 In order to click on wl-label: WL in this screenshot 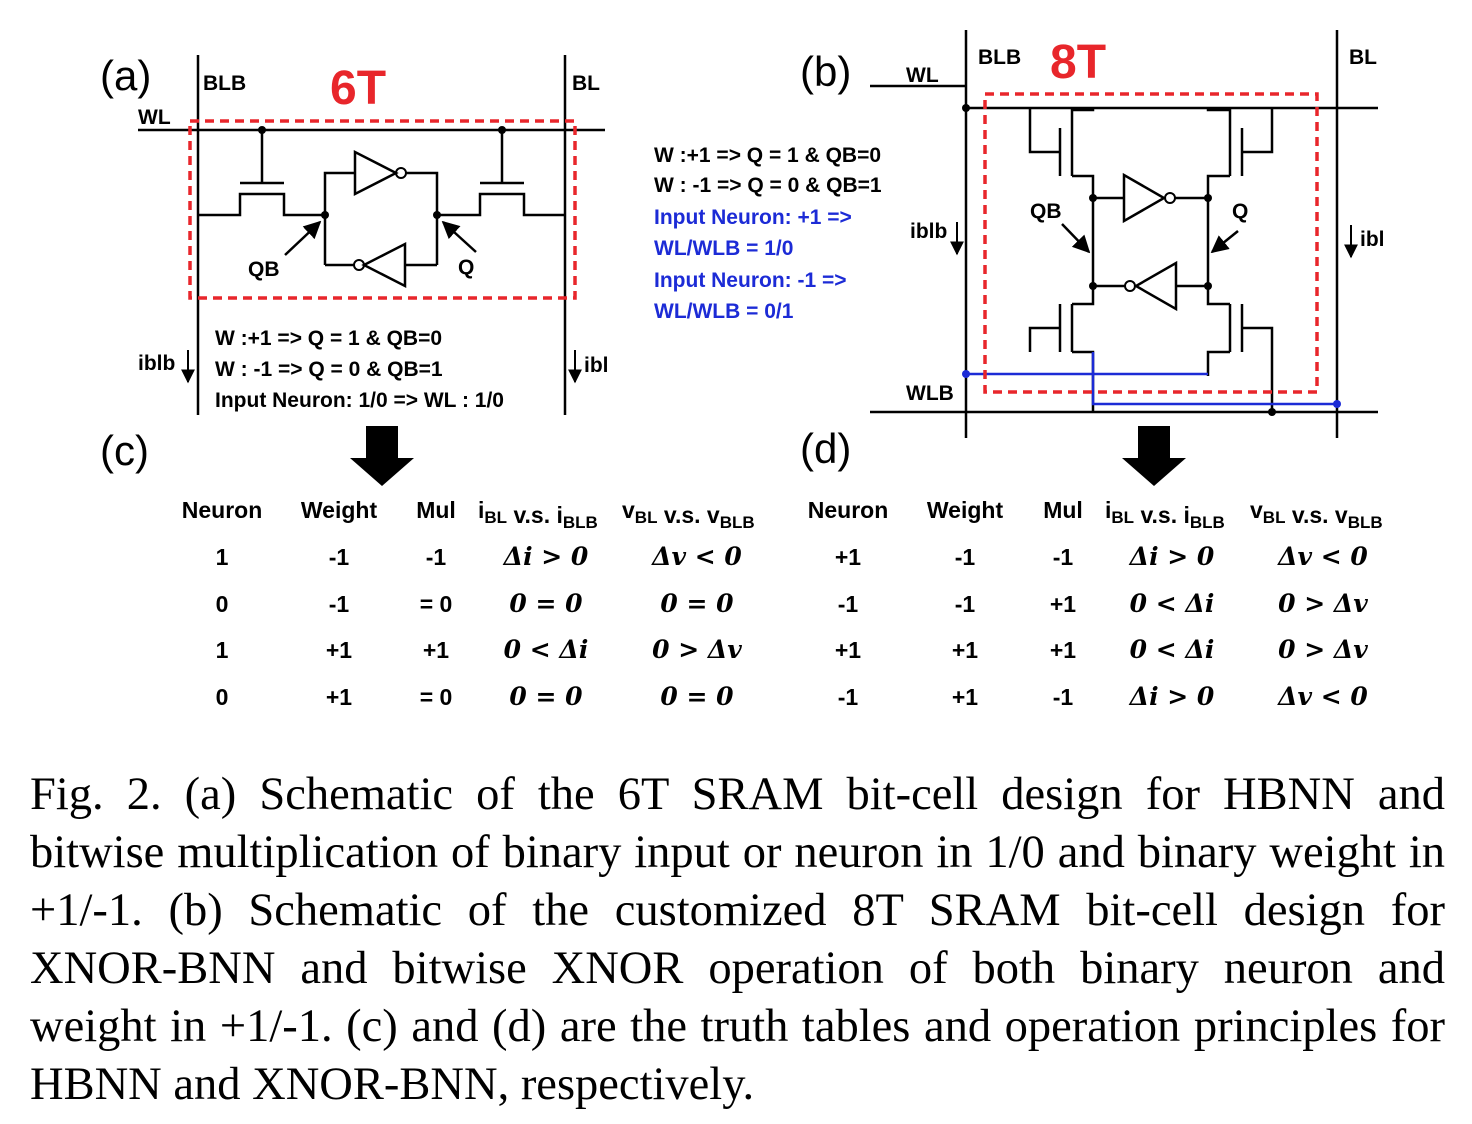, I will do `click(154, 117)`.